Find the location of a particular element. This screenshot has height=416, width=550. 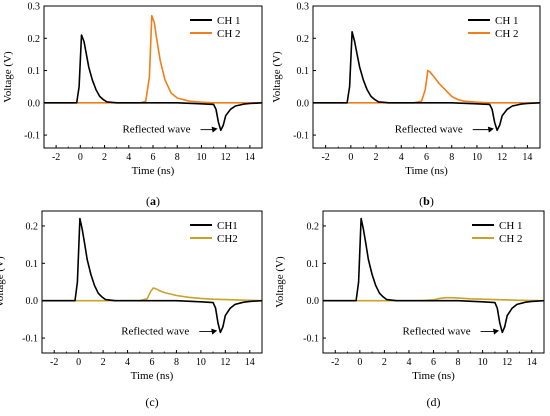

panel-label: (c) is located at coordinates (151, 402).